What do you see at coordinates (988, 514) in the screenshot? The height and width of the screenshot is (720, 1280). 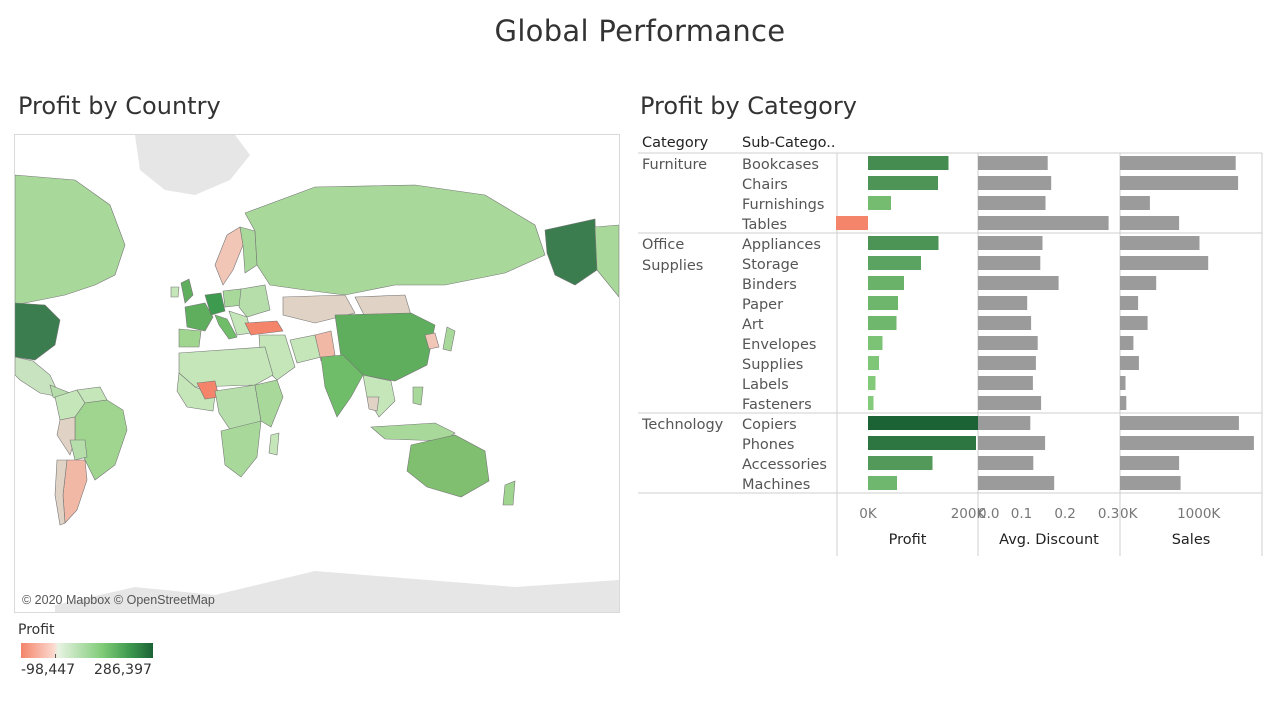 I see `axis-tick-label: 0.0` at bounding box center [988, 514].